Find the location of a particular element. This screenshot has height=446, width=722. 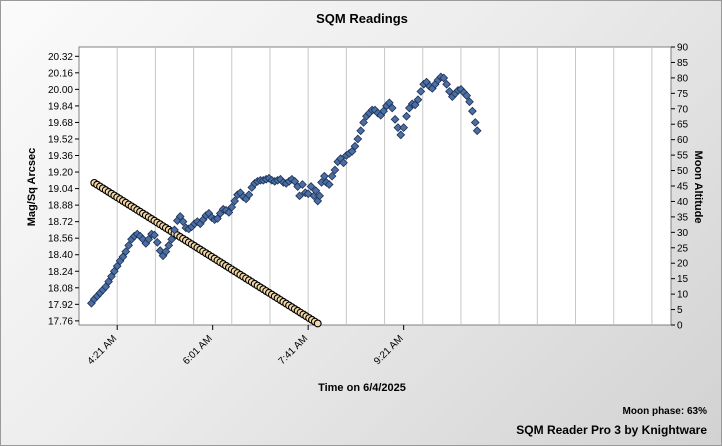

y2-tick-label: 55 is located at coordinates (683, 156).